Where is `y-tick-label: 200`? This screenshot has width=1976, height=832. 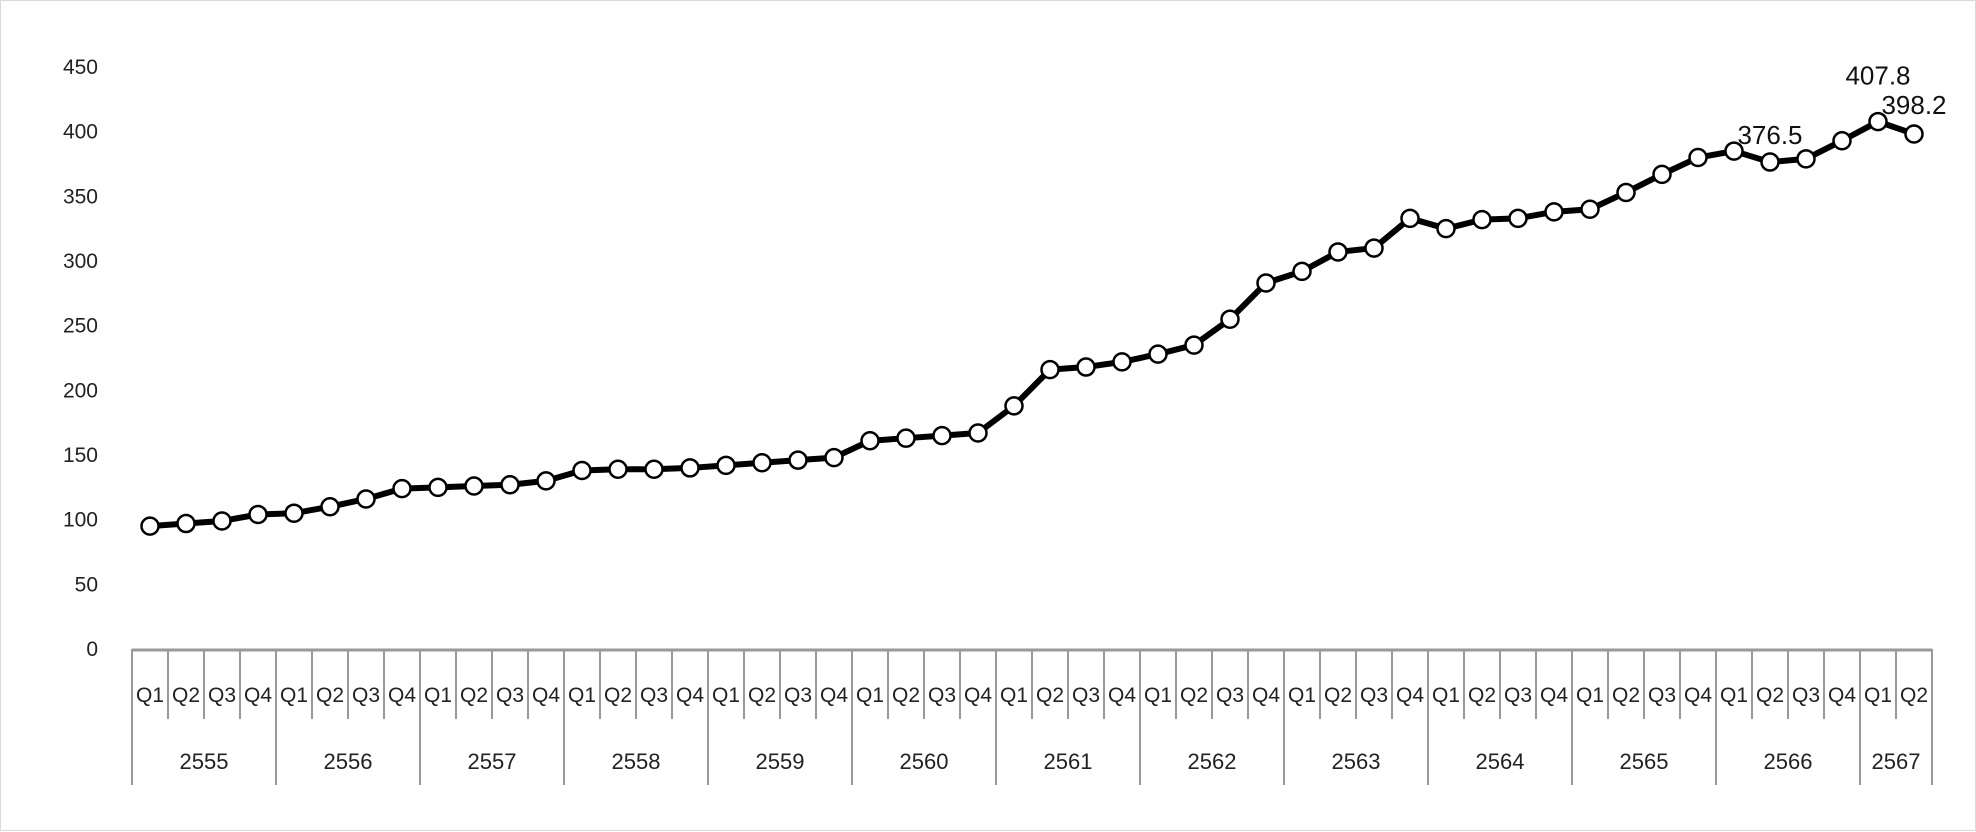
y-tick-label: 200 is located at coordinates (80, 390).